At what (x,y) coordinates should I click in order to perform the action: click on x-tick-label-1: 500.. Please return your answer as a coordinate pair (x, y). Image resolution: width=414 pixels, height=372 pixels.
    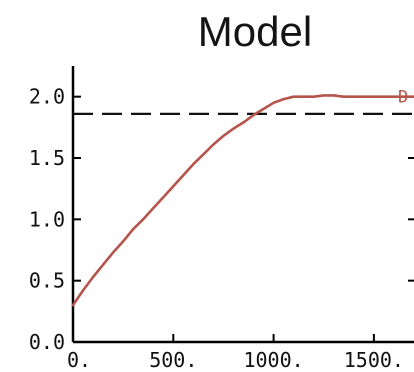
    Looking at the image, I should click on (173, 360).